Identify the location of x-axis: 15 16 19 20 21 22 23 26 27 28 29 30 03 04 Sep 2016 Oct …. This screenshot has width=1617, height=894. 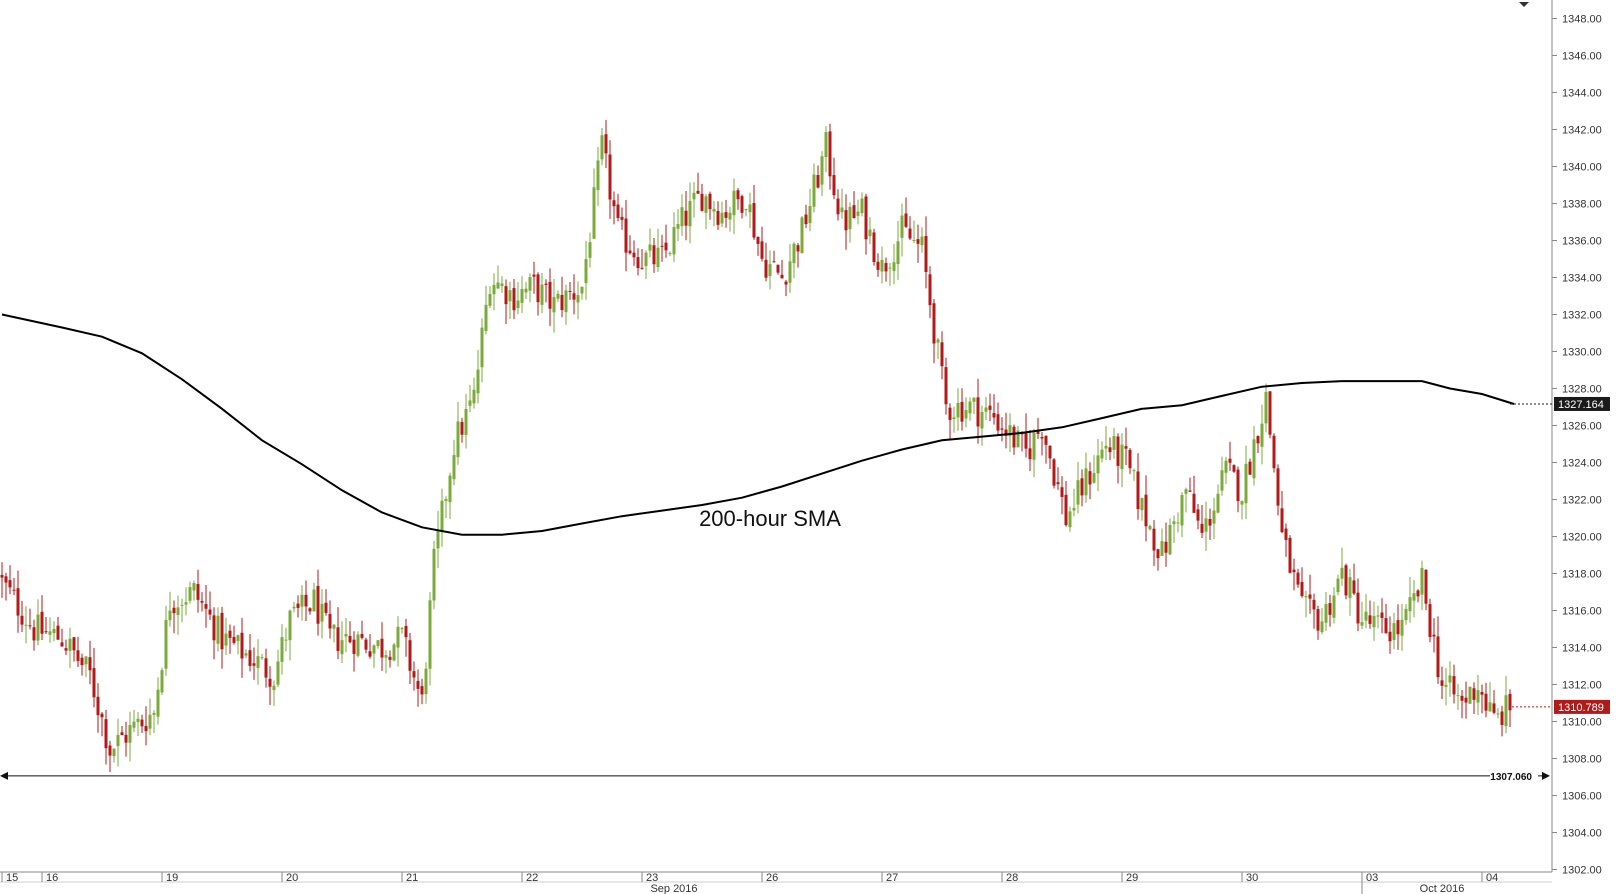
(776, 882).